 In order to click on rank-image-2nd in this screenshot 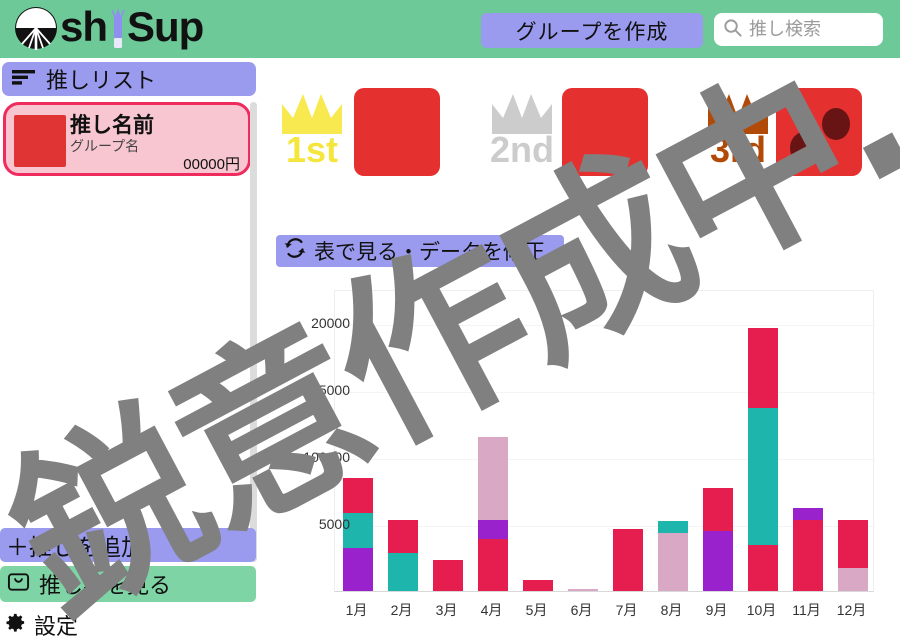, I will do `click(605, 132)`.